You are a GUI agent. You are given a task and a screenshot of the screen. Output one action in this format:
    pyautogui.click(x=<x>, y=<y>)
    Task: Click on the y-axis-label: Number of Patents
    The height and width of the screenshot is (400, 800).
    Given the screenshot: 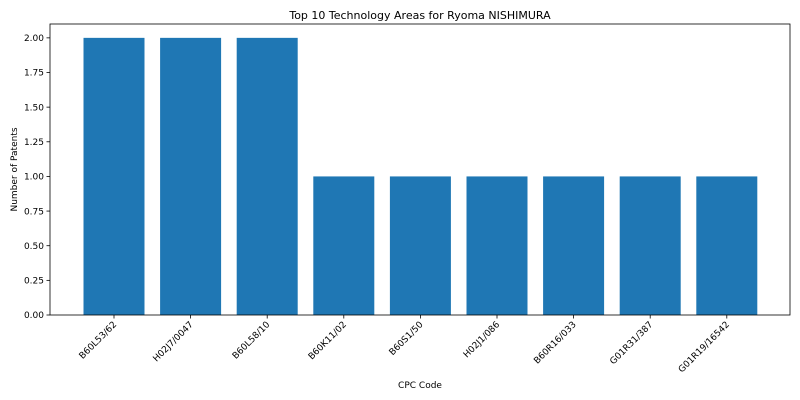 What is the action you would take?
    pyautogui.click(x=15, y=169)
    